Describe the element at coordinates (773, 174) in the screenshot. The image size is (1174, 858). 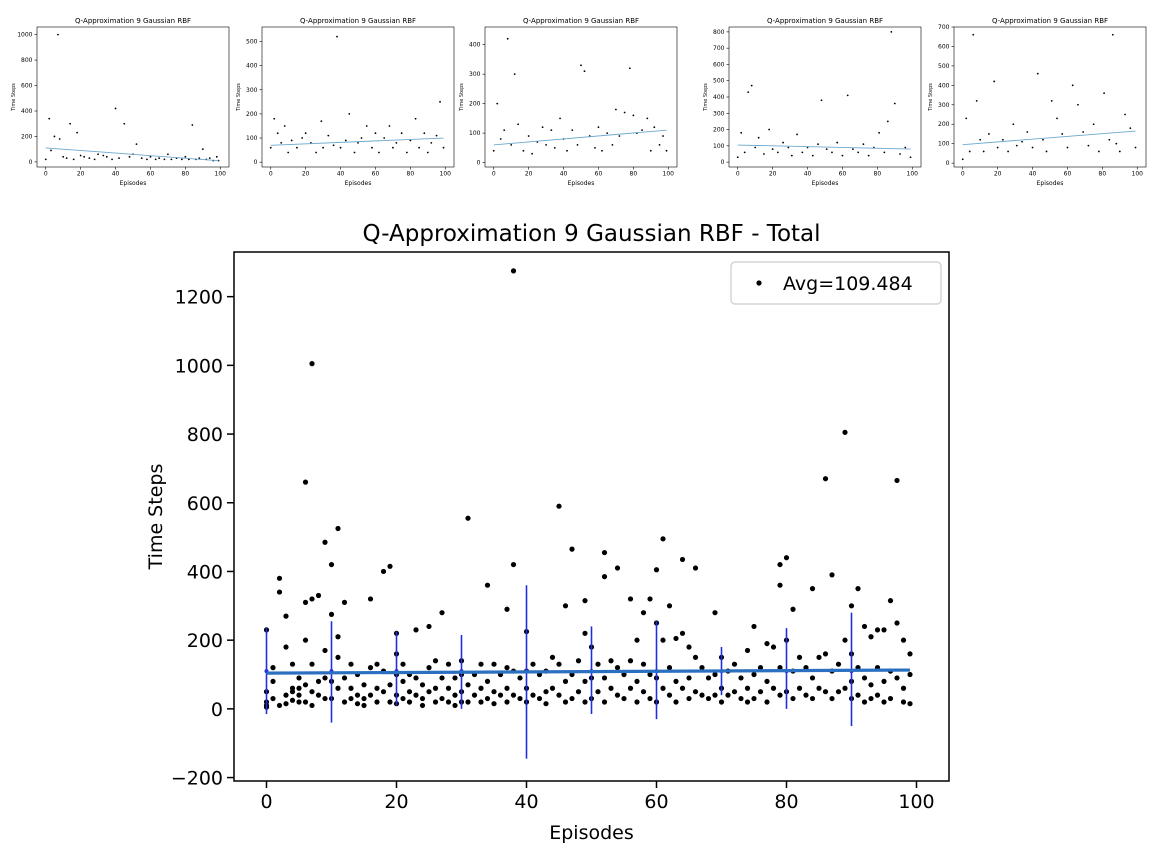
I see `x-tick-label: 20` at that location.